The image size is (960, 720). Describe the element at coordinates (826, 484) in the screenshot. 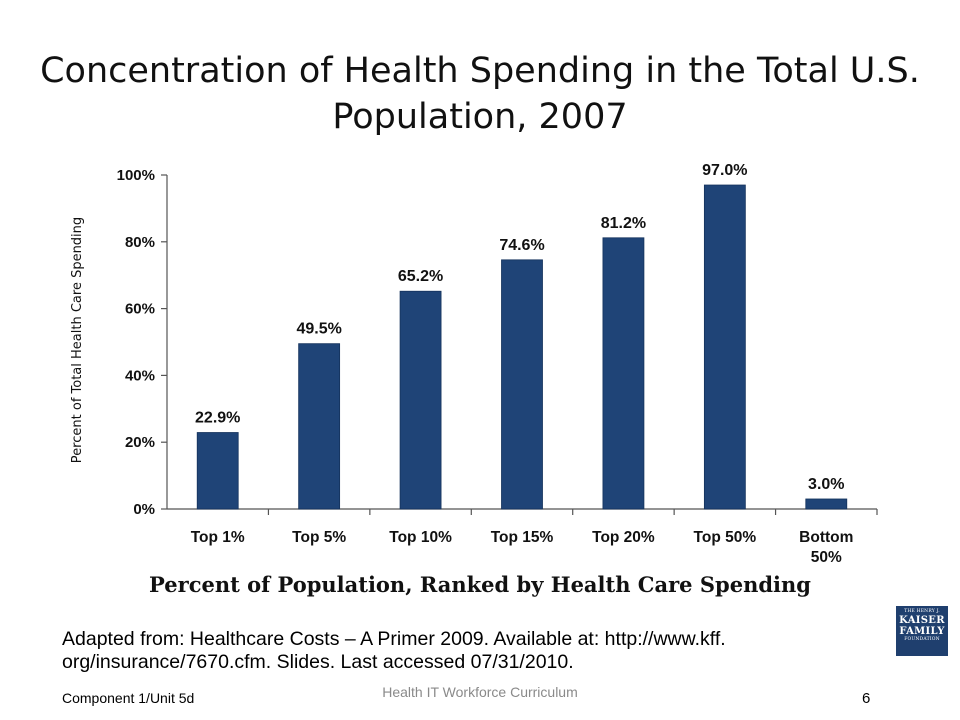

I see `bar-value-label: 3.0%` at that location.